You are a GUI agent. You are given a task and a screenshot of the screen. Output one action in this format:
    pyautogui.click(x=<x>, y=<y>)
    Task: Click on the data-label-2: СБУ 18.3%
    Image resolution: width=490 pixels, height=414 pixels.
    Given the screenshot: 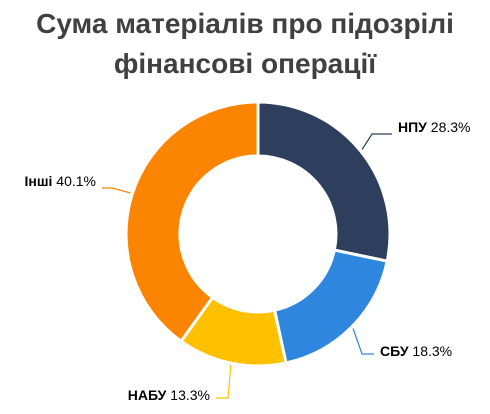 What is the action you would take?
    pyautogui.click(x=416, y=351)
    